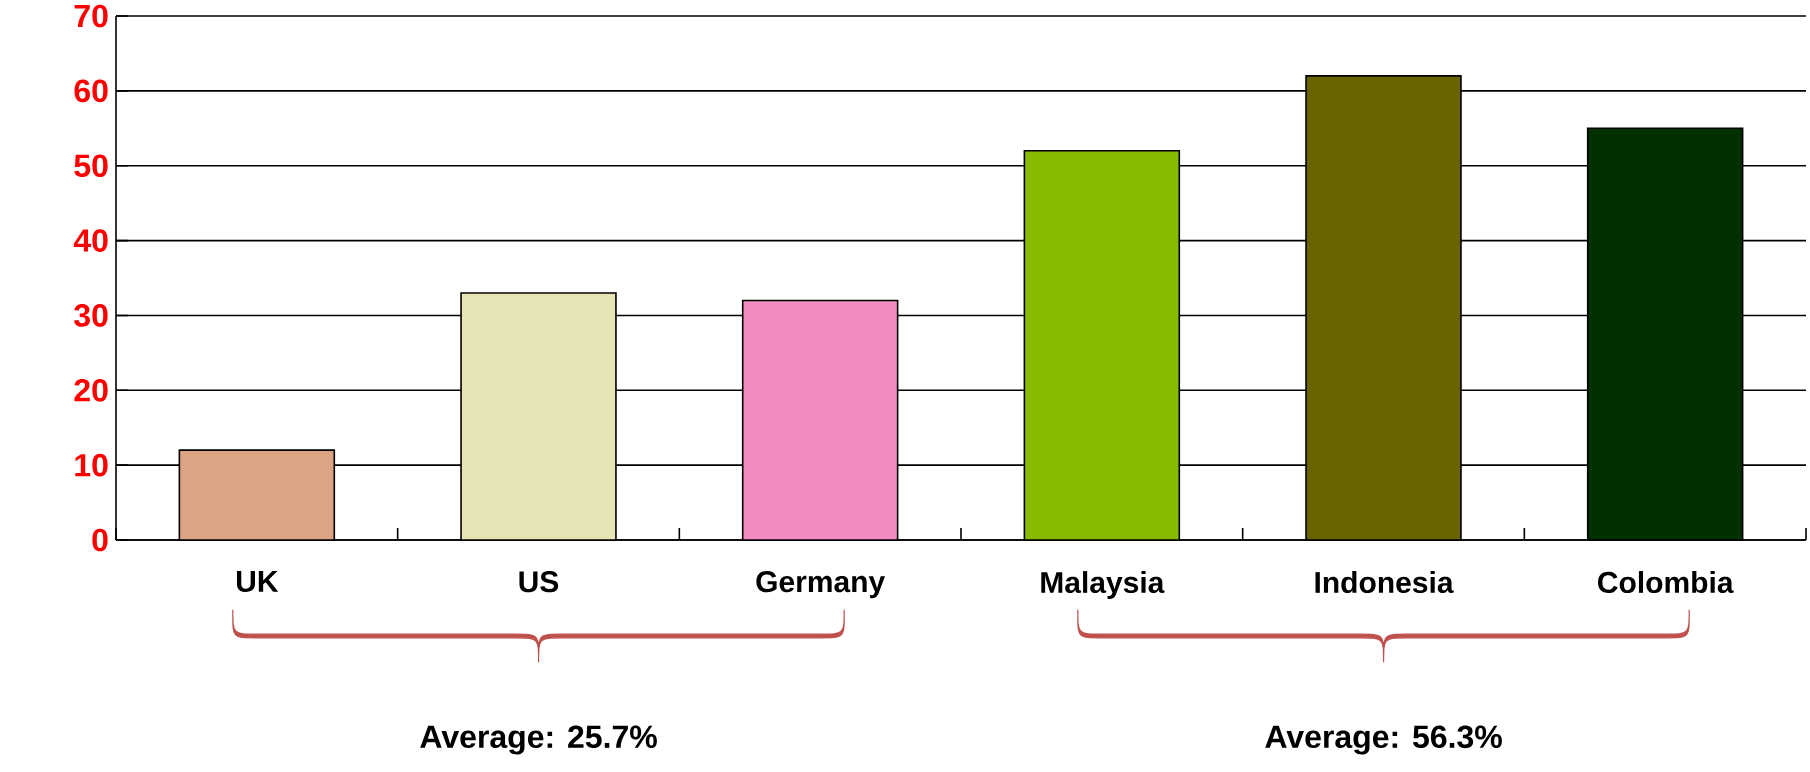 The image size is (1810, 772). Describe the element at coordinates (91, 166) in the screenshot. I see `y-tick-label: 50` at that location.